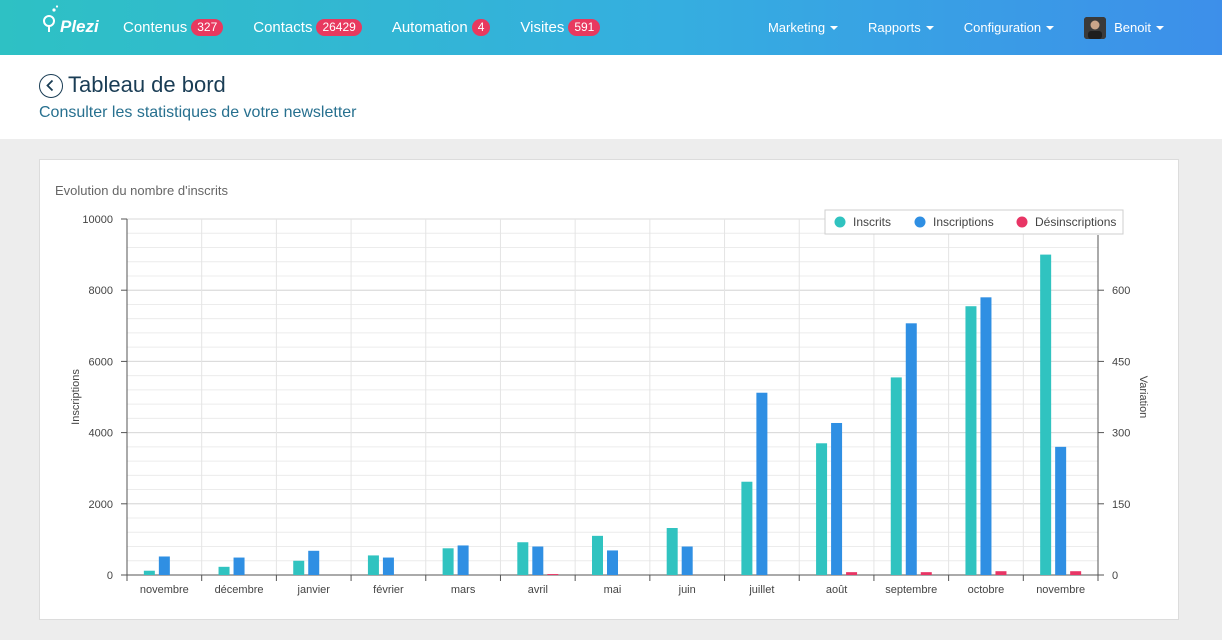 Image resolution: width=1222 pixels, height=640 pixels. Describe the element at coordinates (339, 27) in the screenshot. I see `count-badge: 26429` at that location.